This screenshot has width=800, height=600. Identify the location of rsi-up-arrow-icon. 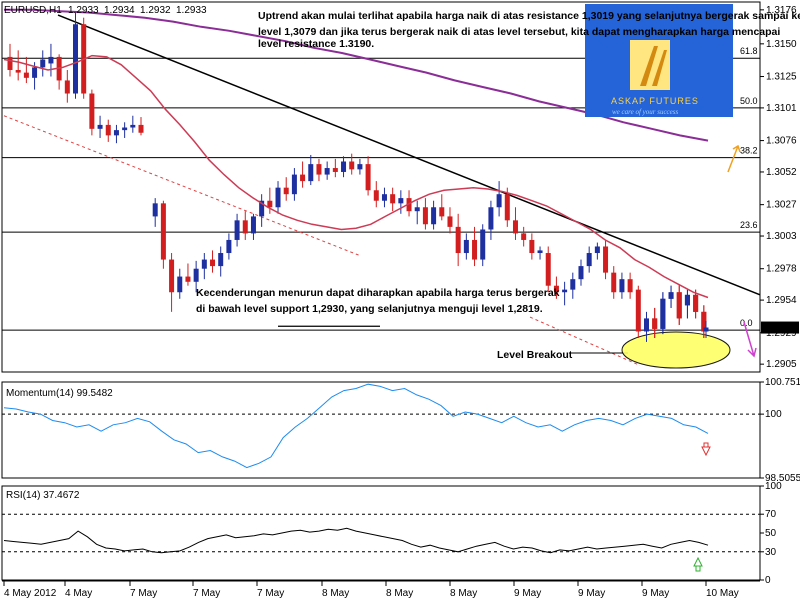
(698, 564).